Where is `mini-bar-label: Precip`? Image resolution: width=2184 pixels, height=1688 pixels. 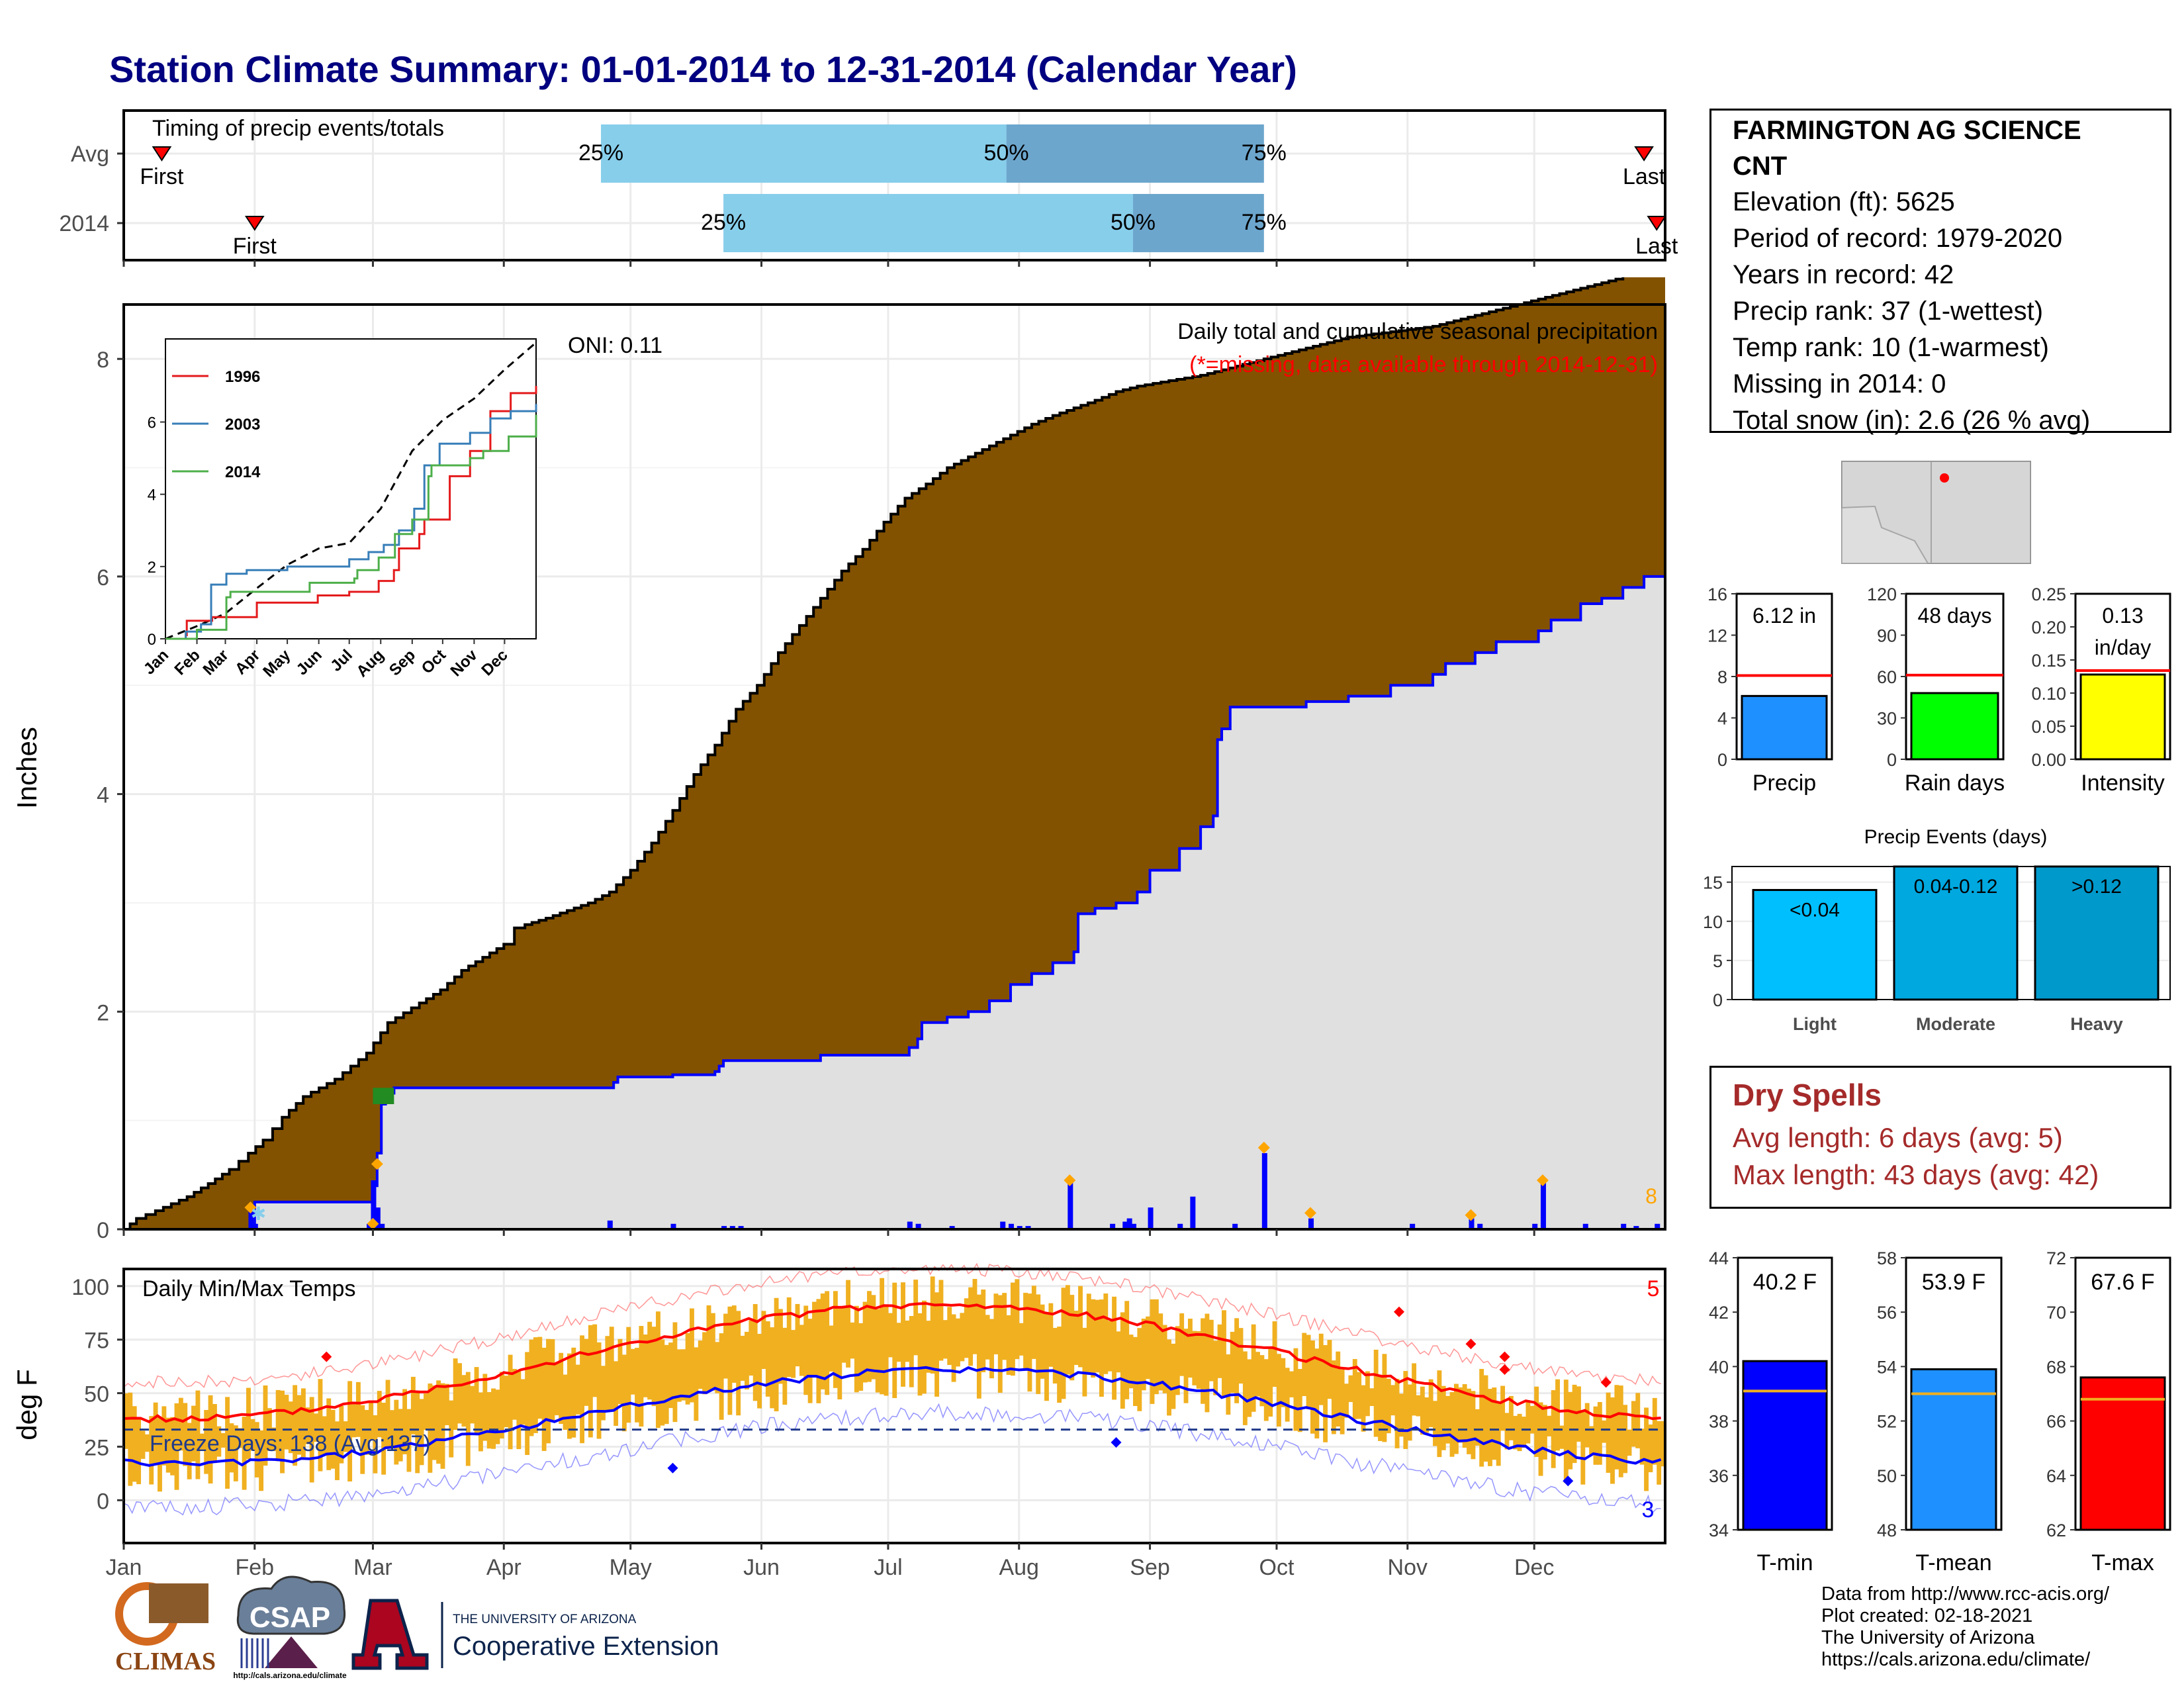
mini-bar-label: Precip is located at coordinates (1784, 783).